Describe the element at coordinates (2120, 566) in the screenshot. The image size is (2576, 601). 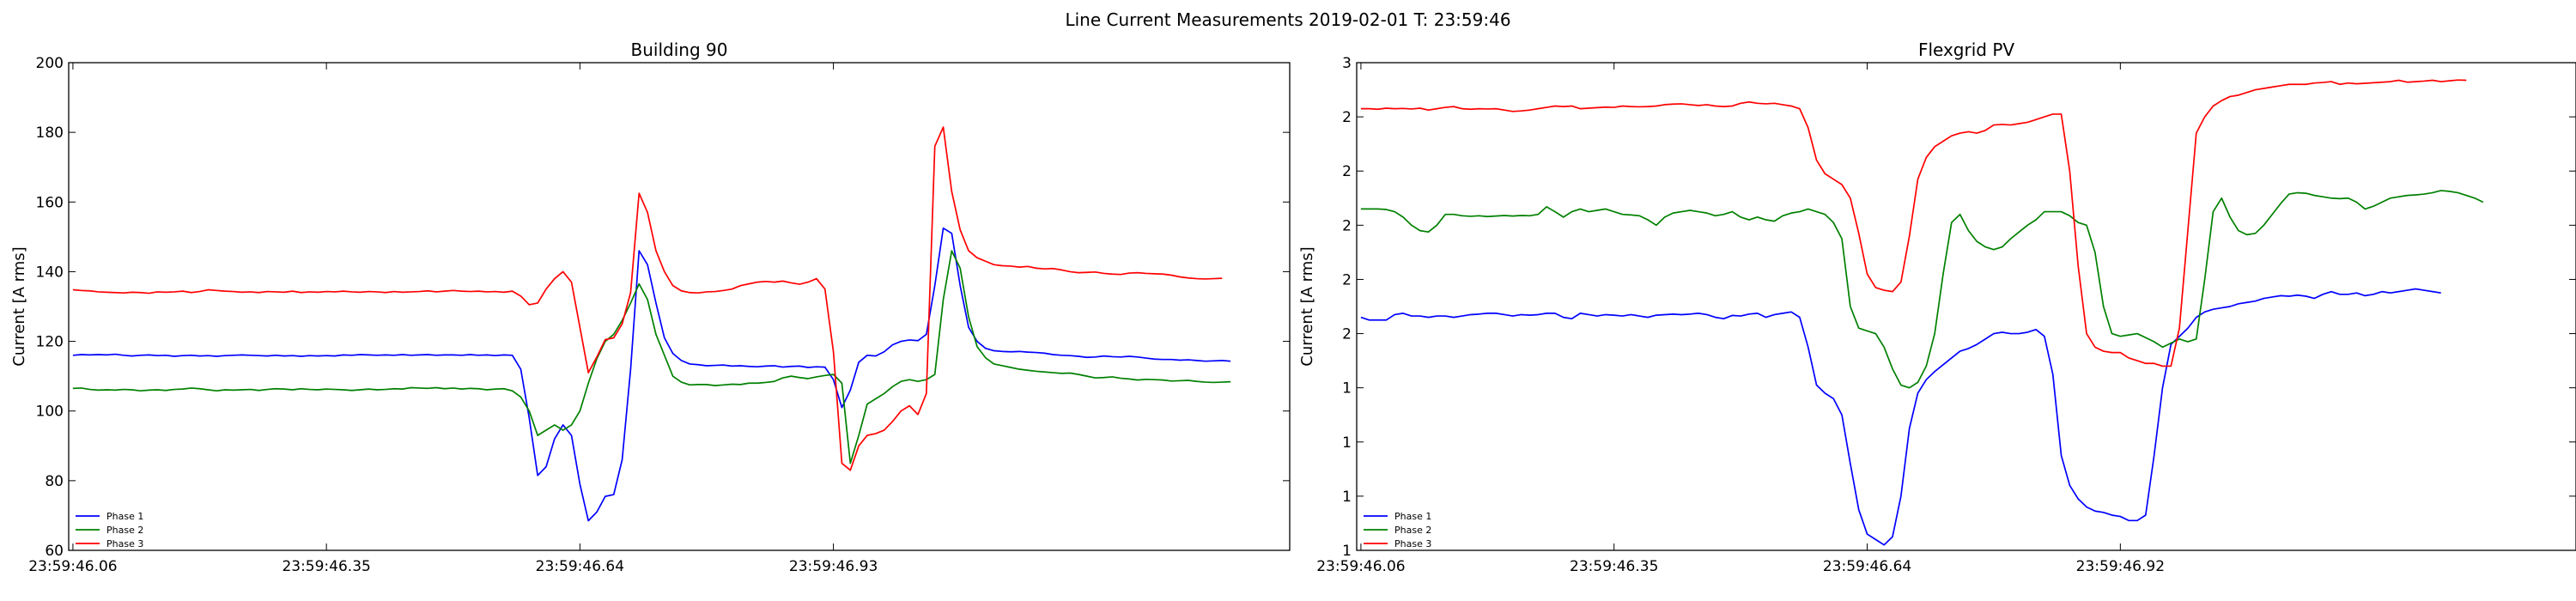
I see `x-tick-label: 23:59:46.92` at that location.